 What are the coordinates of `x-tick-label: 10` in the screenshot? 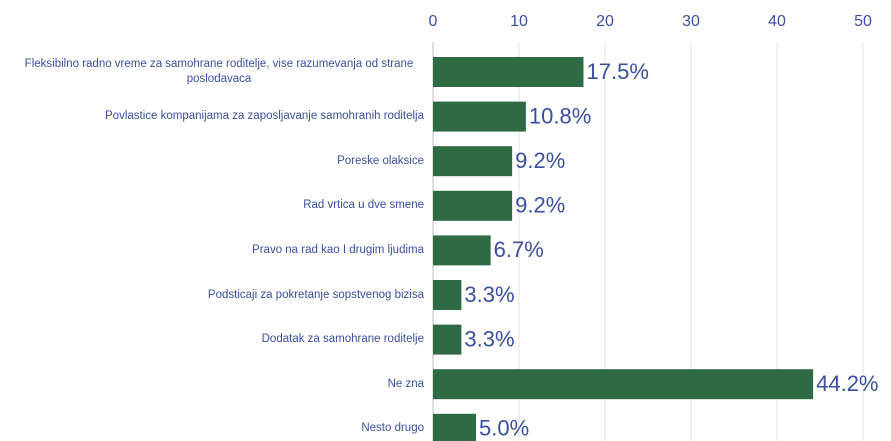 It's located at (519, 21).